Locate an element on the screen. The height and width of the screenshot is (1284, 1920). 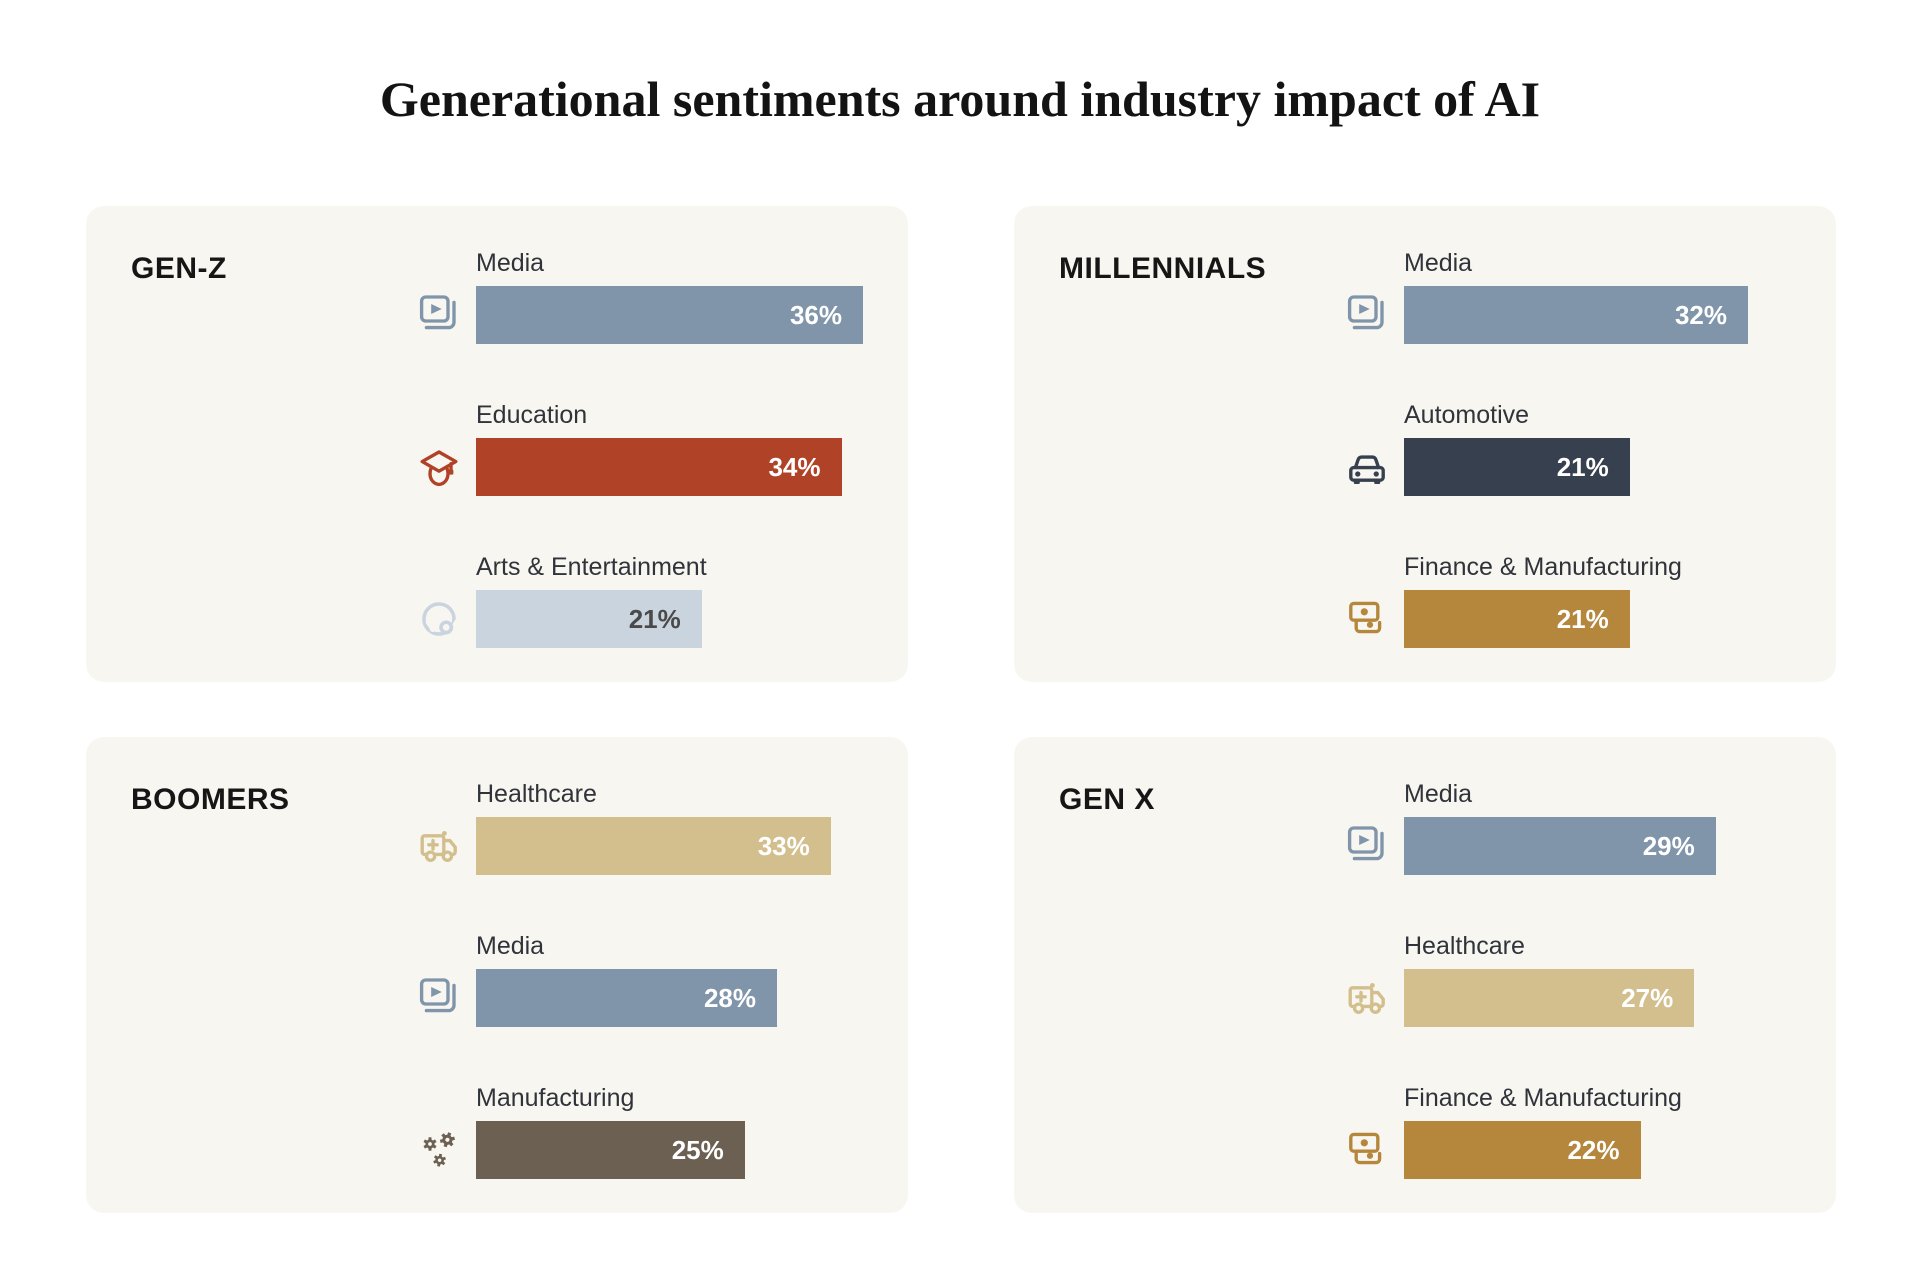
chart-row: Arts & Entertainment 21% is located at coordinates (639, 600).